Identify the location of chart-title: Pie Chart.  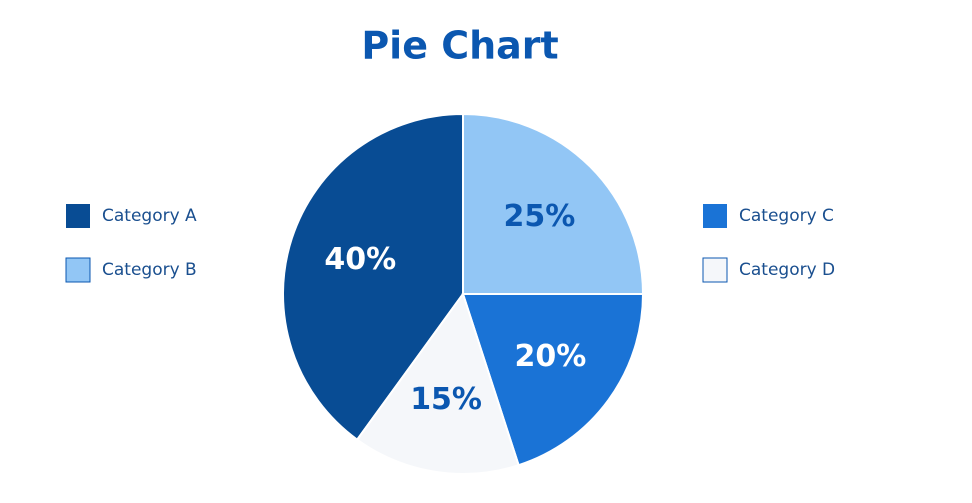
(459, 46).